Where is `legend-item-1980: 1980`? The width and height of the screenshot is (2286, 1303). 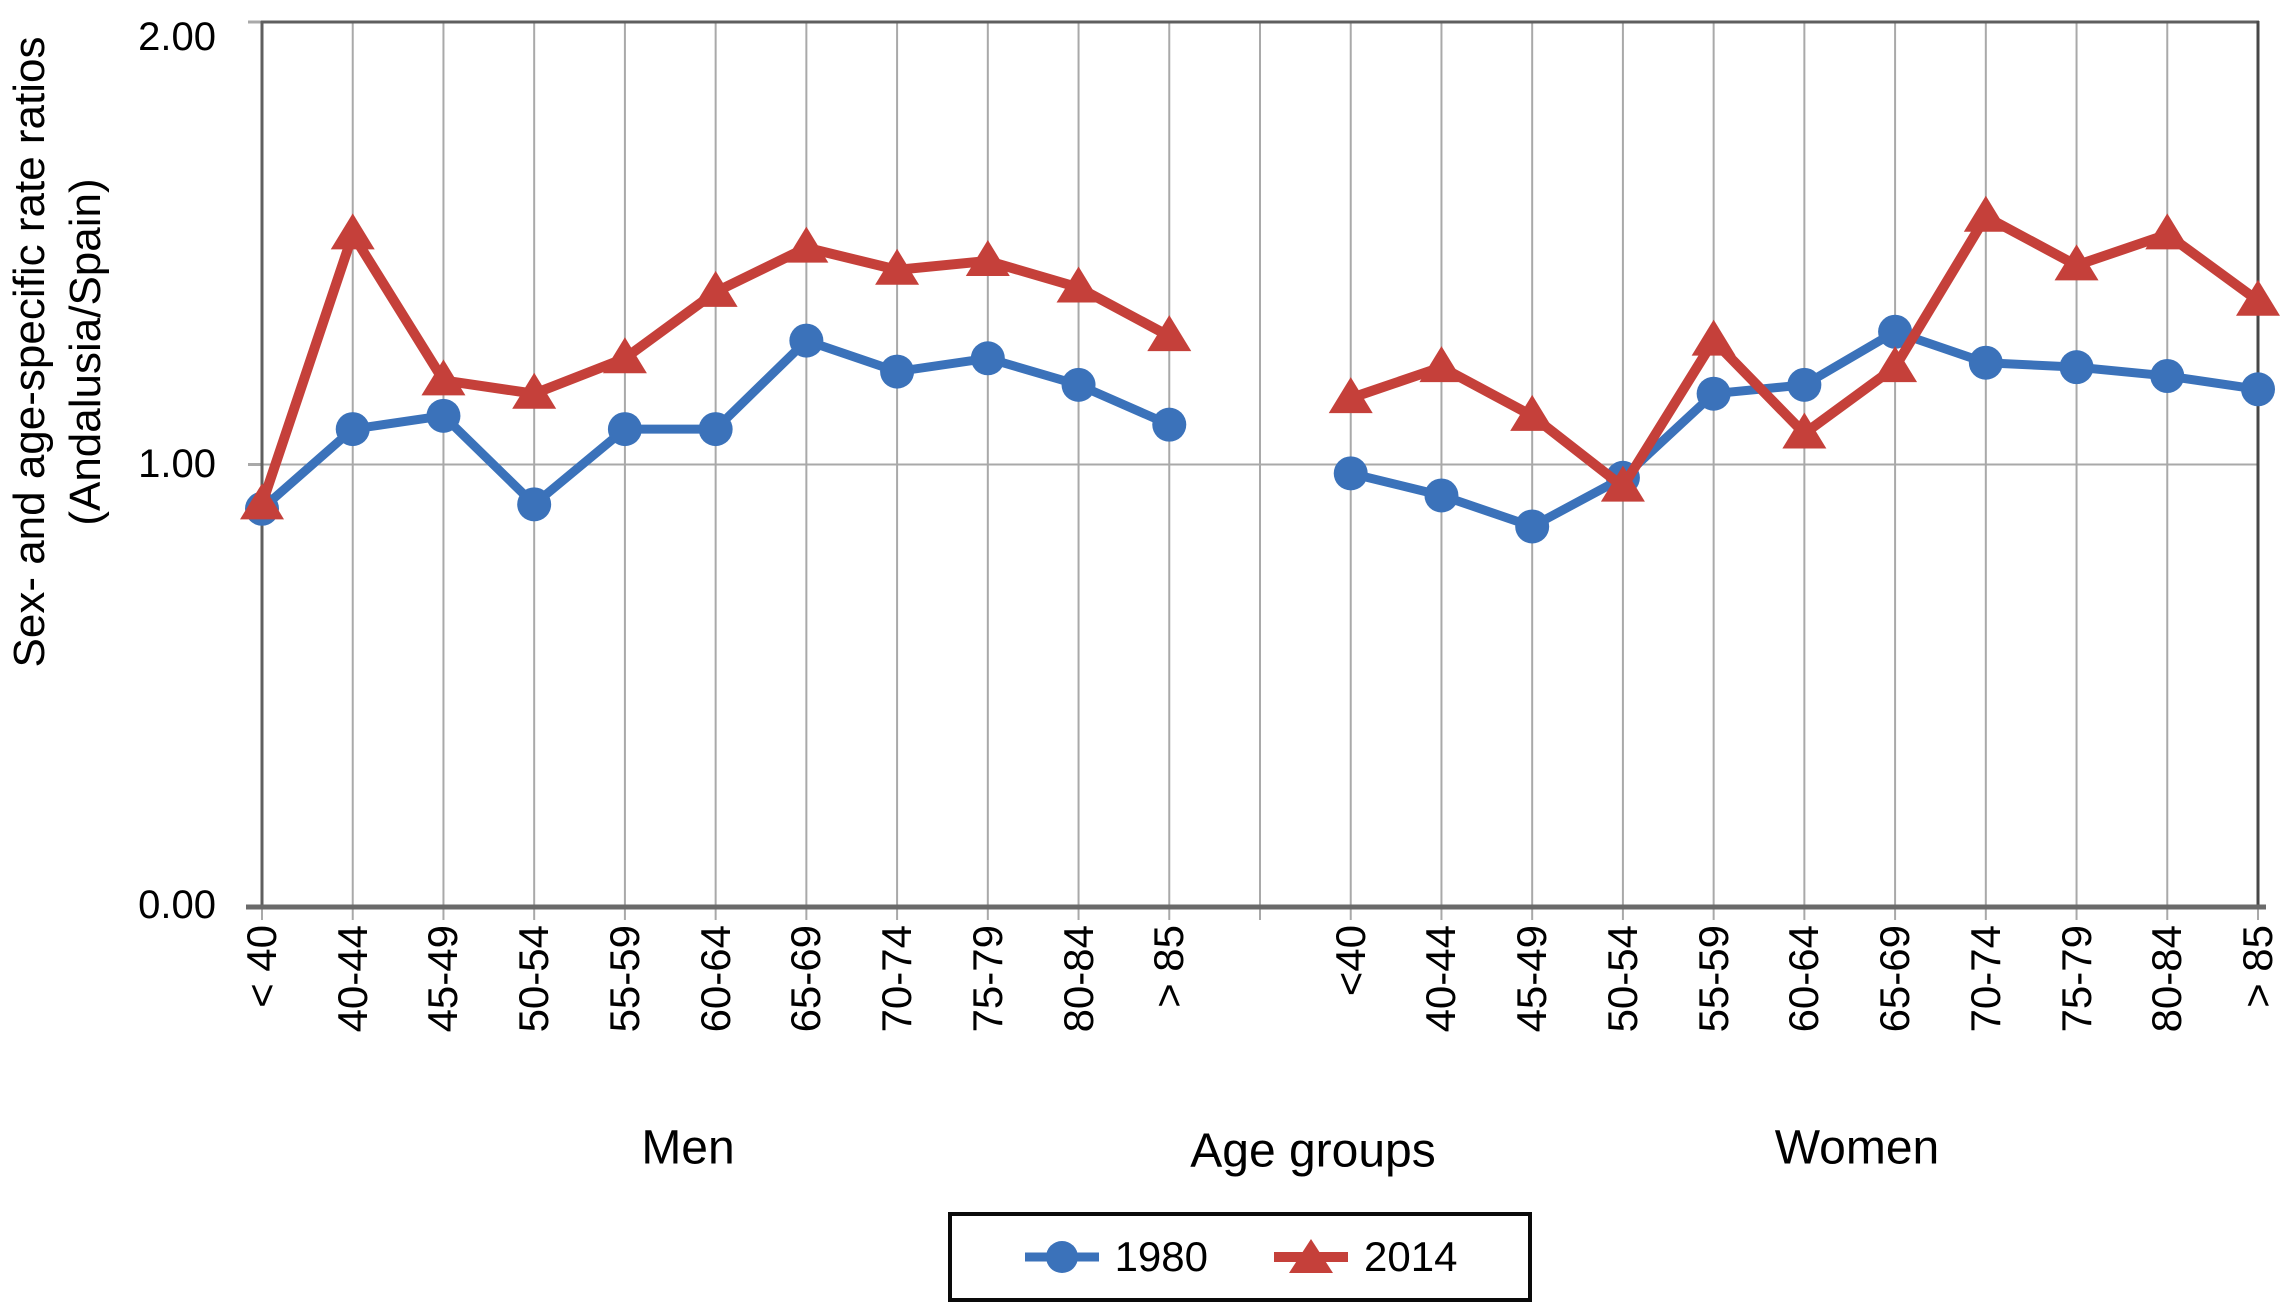
legend-item-1980: 1980 is located at coordinates (1115, 1257).